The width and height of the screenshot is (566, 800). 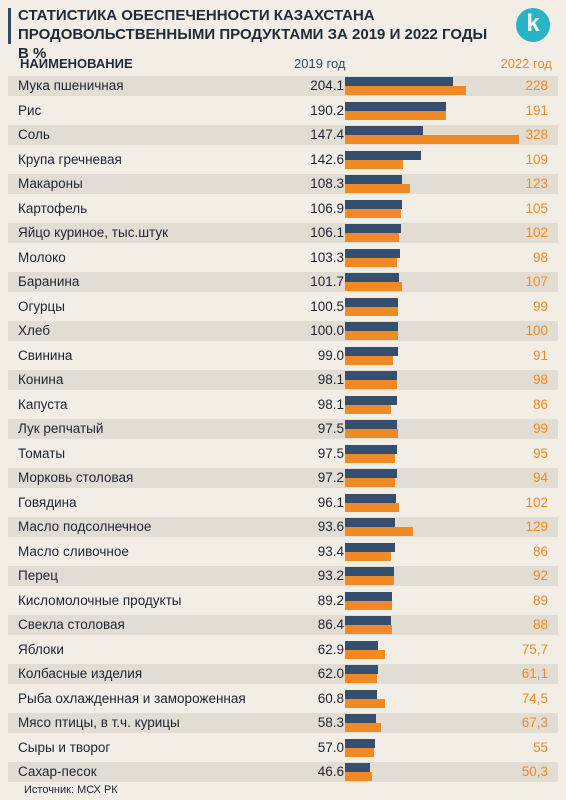 I want to click on category-label: Рис, so click(x=30, y=110).